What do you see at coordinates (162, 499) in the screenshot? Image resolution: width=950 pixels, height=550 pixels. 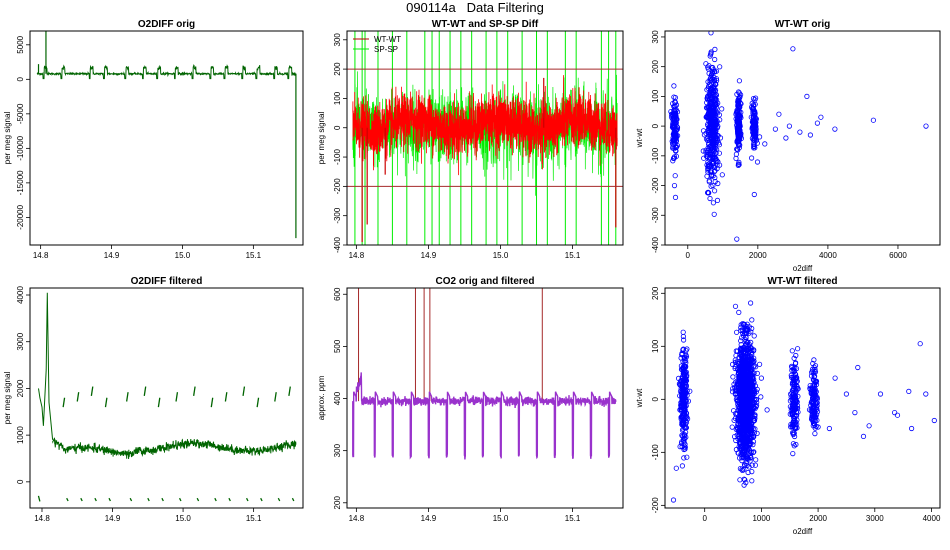 I see `low-segment` at bounding box center [162, 499].